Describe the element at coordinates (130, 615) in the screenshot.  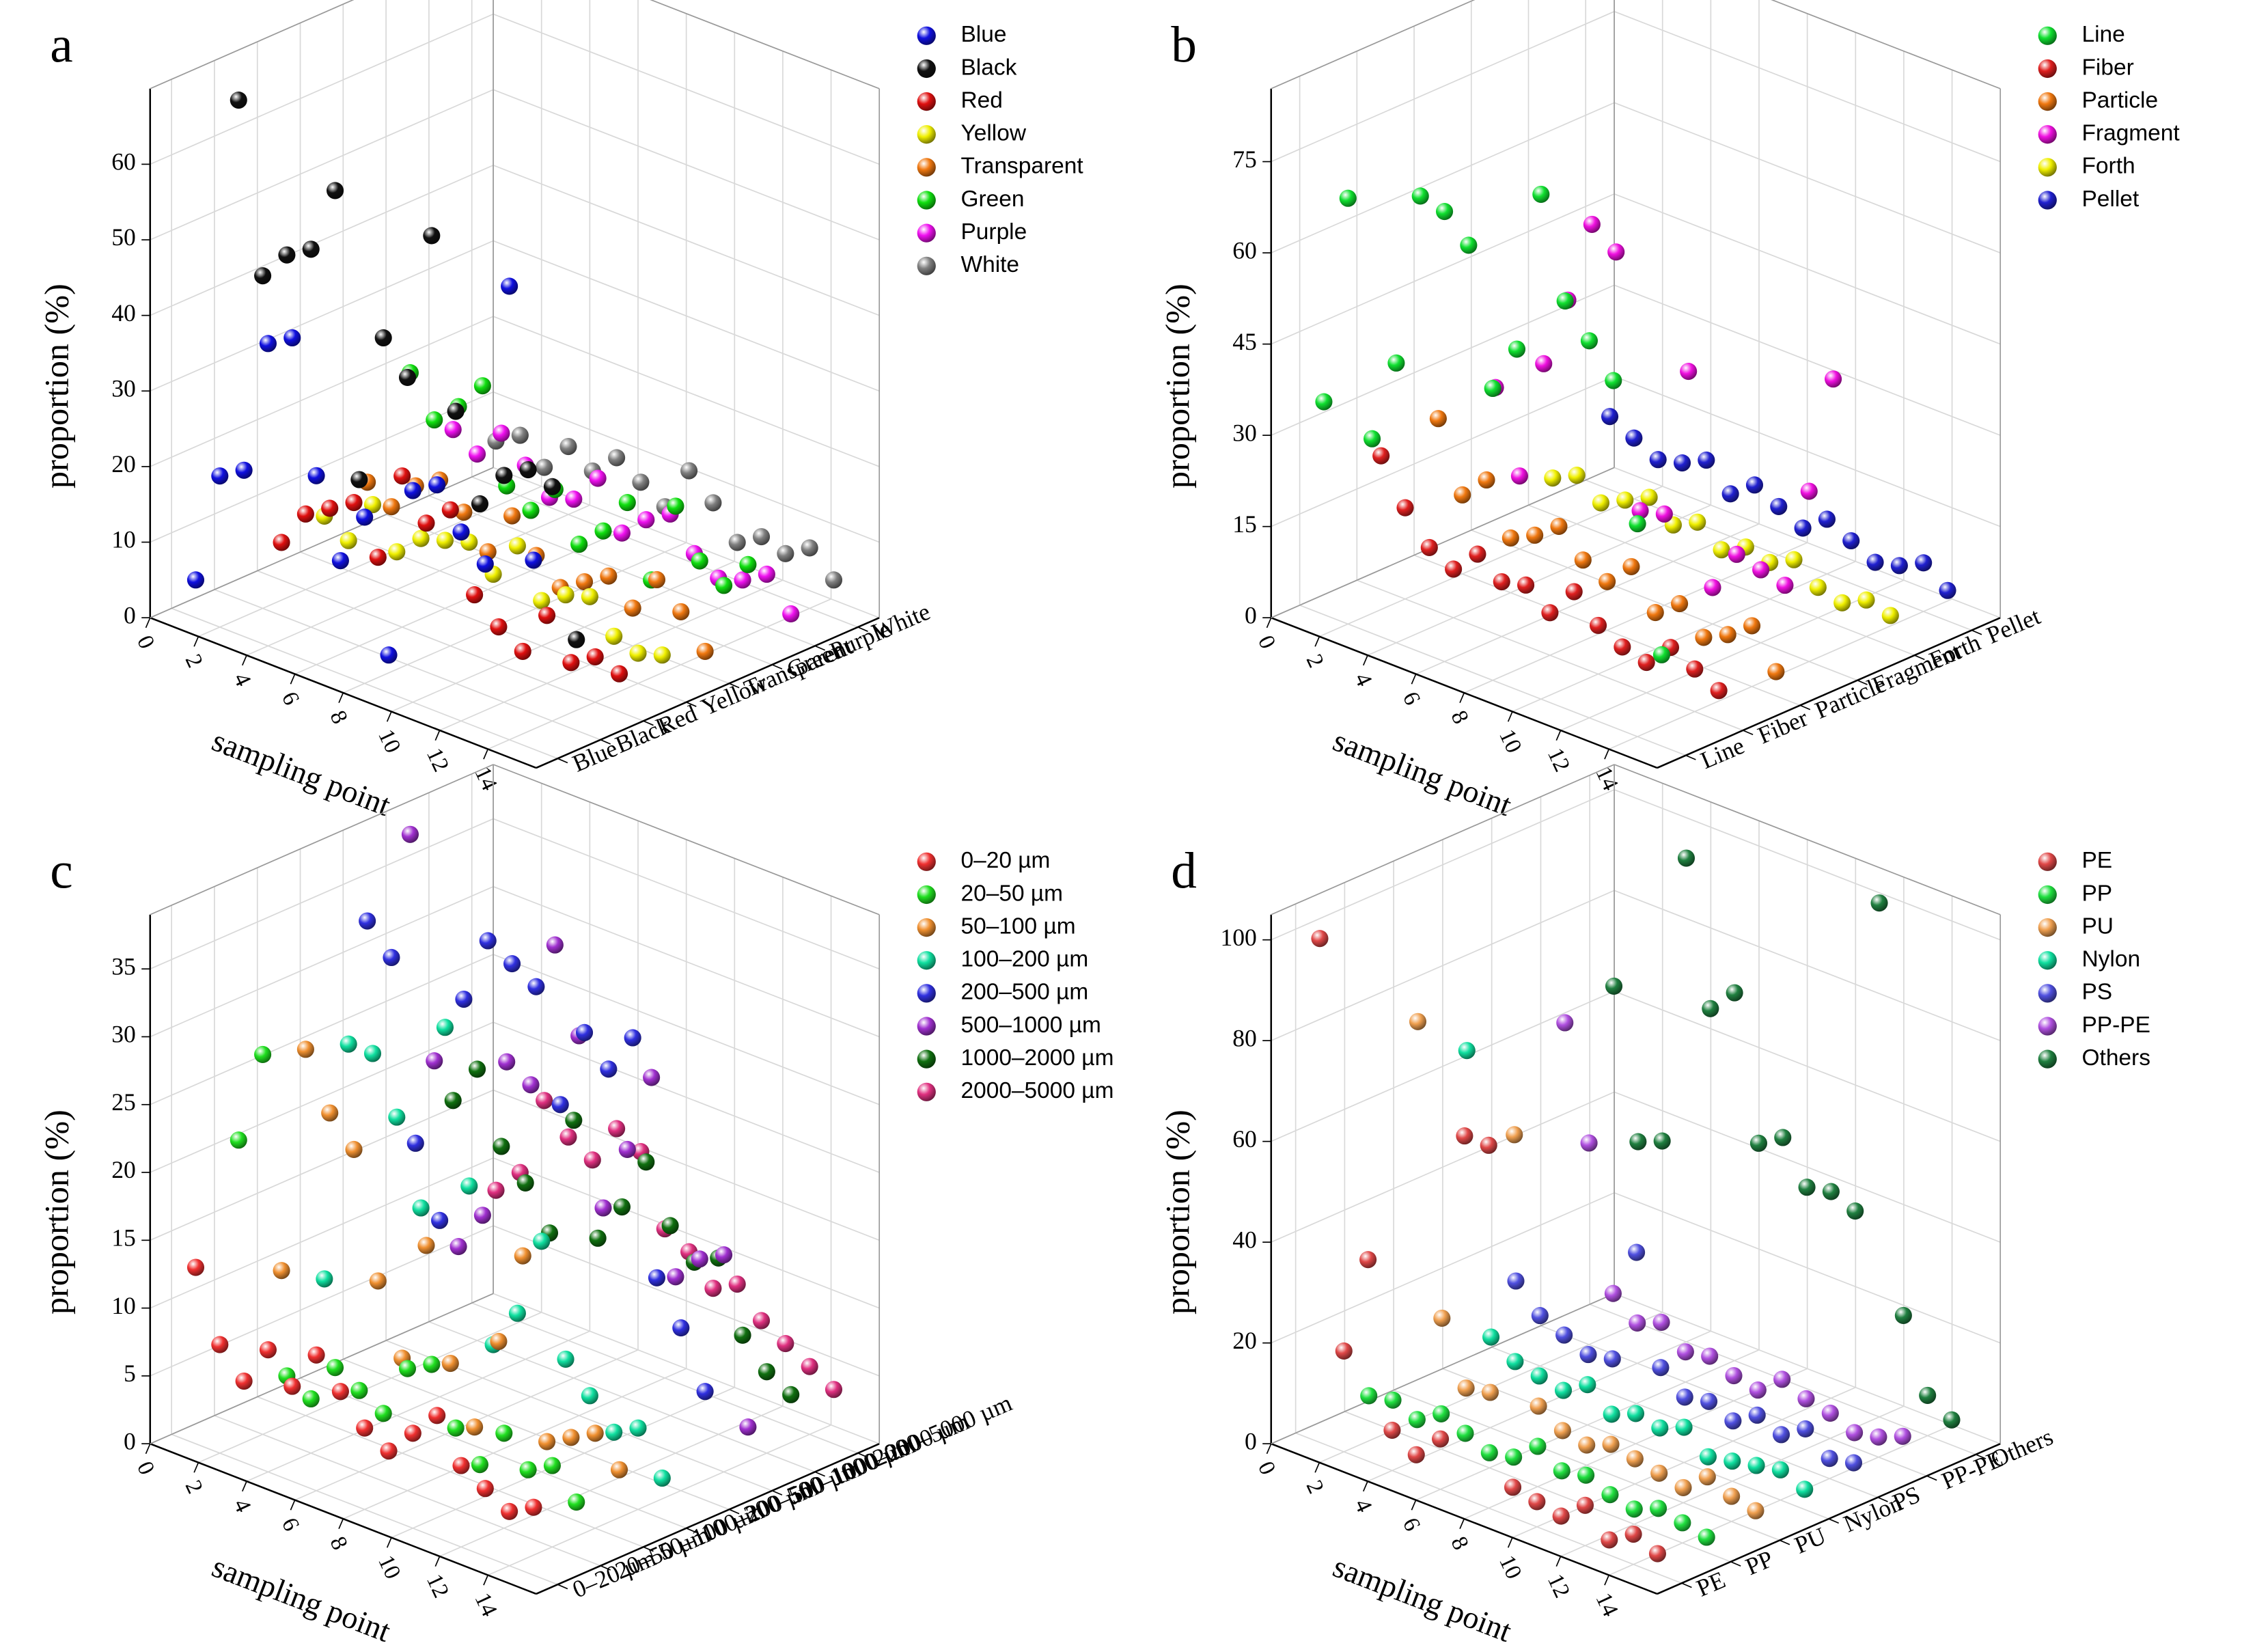
I see `y-tick-label: 0` at that location.